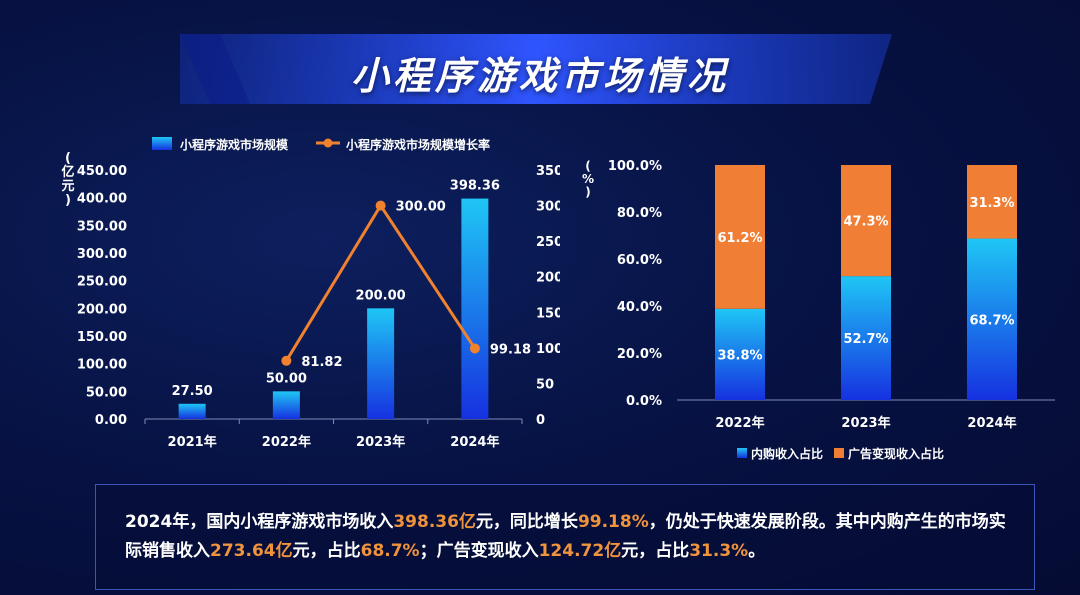  Describe the element at coordinates (406, 285) in the screenshot. I see `left-growth-line: 81.82 300.00 99.18` at that location.